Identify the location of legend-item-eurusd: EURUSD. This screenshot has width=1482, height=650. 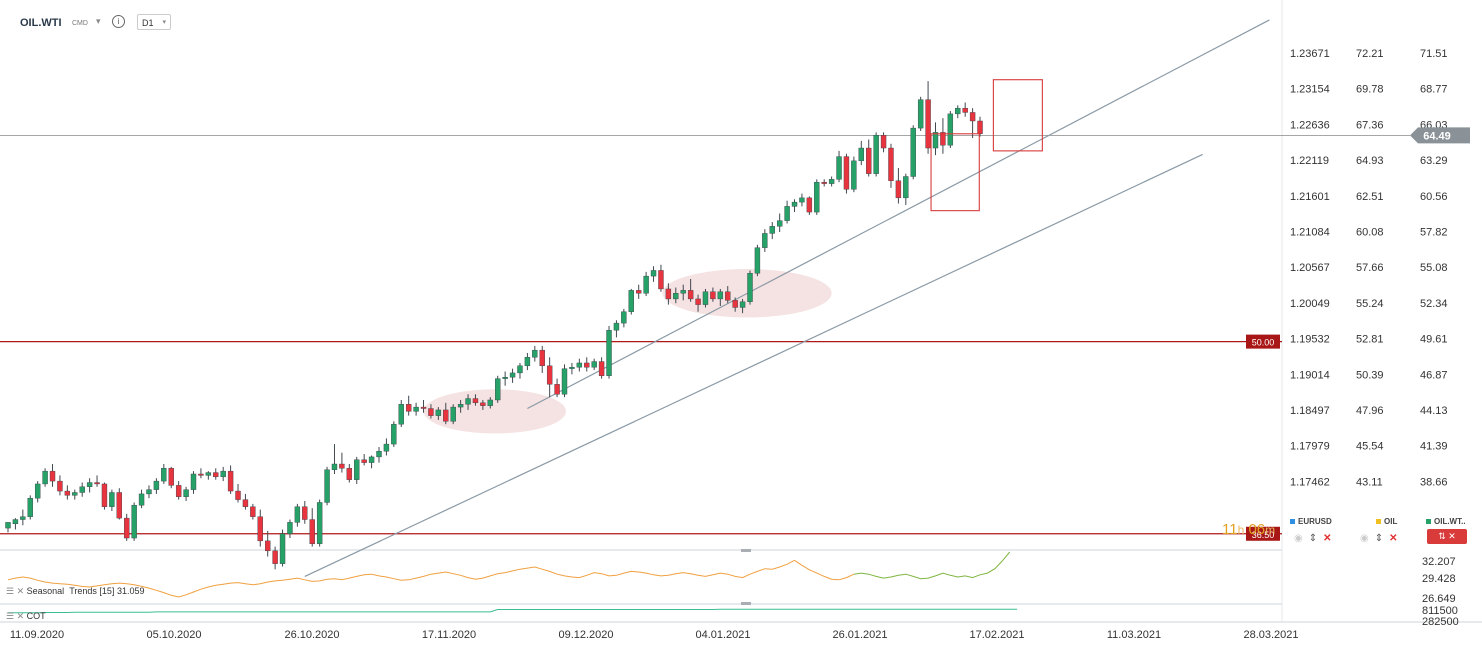
(1311, 521).